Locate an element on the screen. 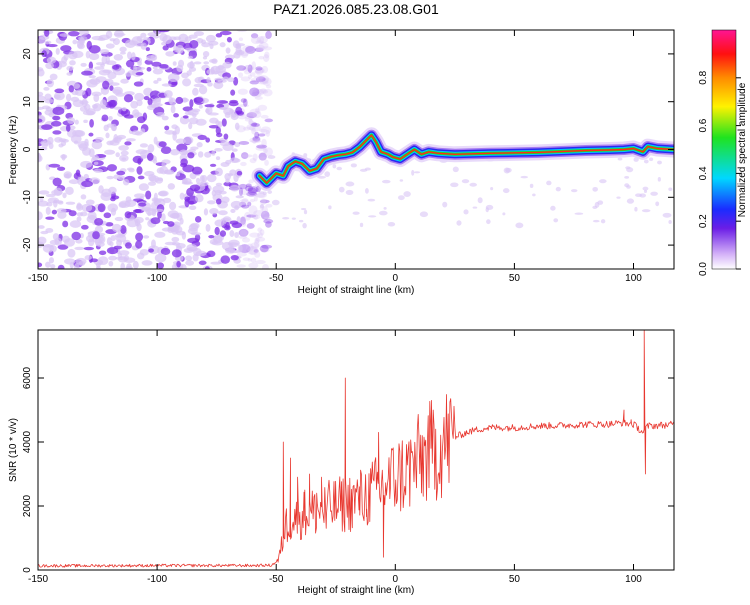 The width and height of the screenshot is (750, 605). x-tick-label: -150 is located at coordinates (38, 579).